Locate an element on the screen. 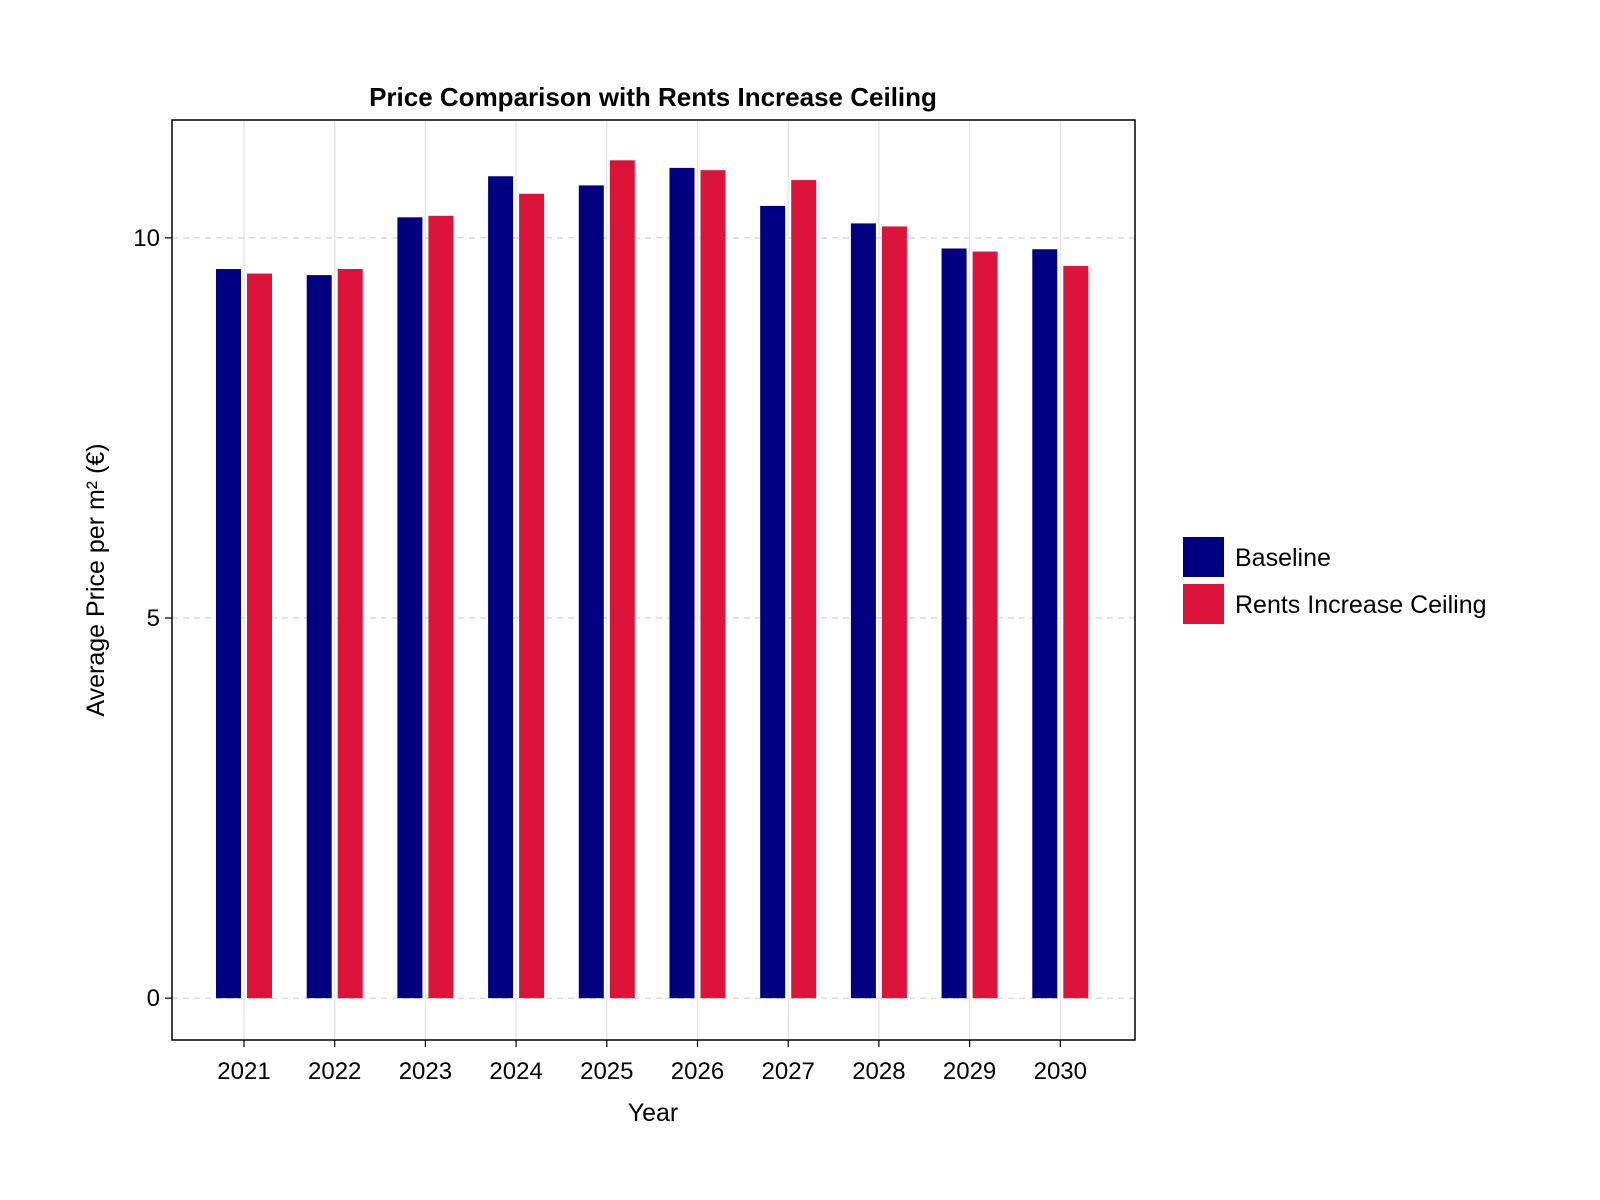  x-tick-label: 2030 is located at coordinates (1060, 1071).